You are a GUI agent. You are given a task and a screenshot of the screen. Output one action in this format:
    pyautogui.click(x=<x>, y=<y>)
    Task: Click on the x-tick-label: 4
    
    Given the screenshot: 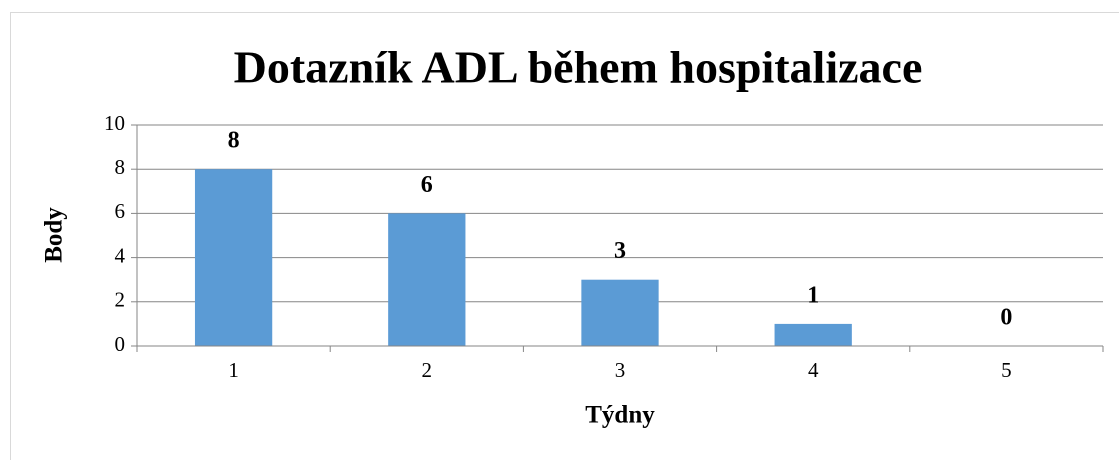 What is the action you would take?
    pyautogui.click(x=813, y=370)
    